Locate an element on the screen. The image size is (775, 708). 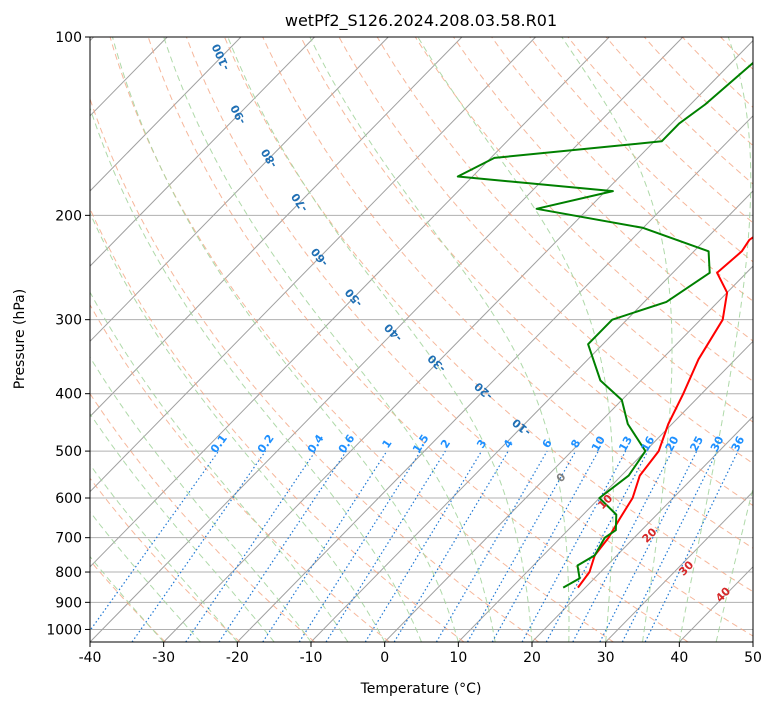
x-axis-label: Temperature (°C) is located at coordinates (421, 689).